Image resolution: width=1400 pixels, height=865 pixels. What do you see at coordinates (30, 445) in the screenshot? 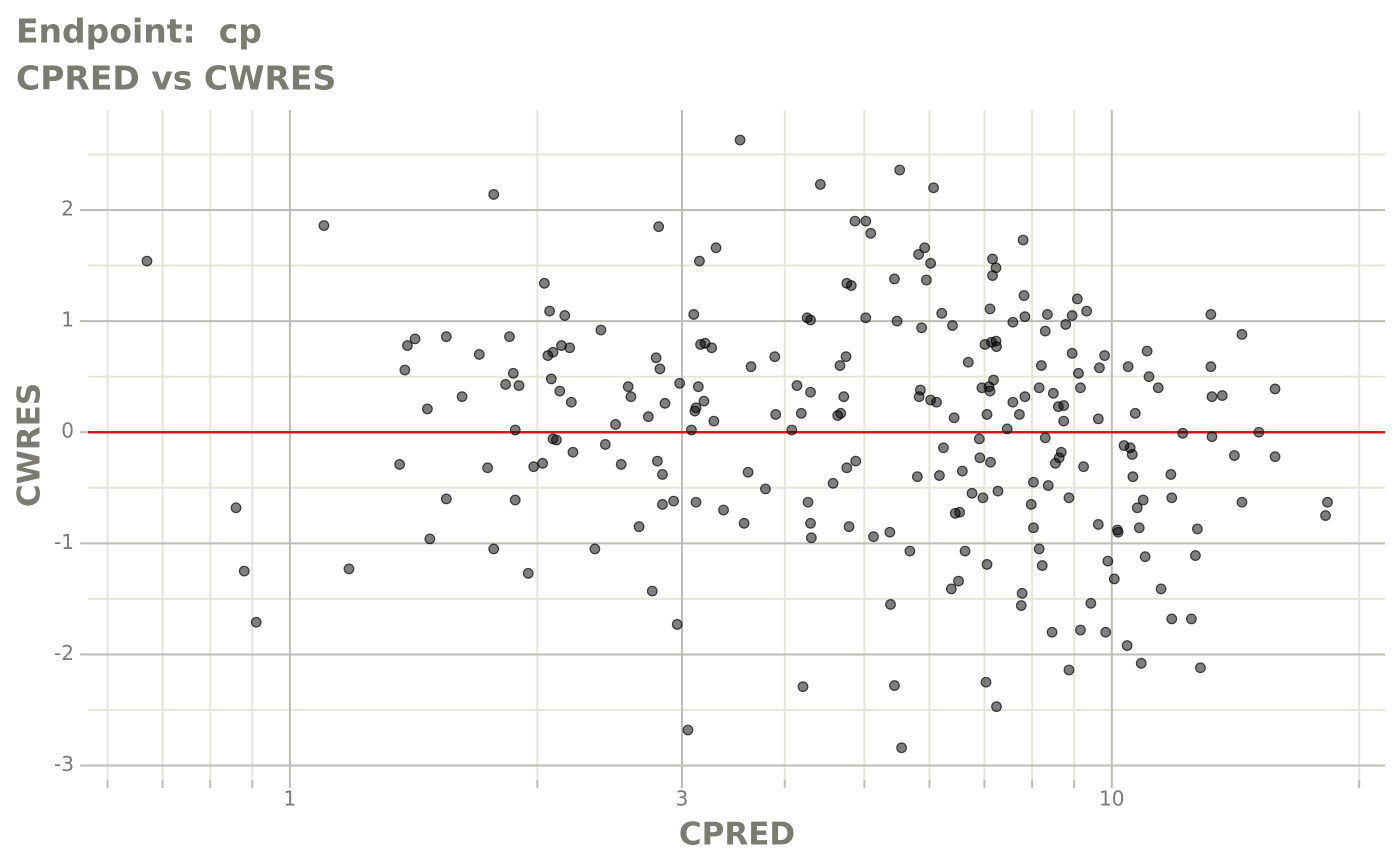
I see `y-axis-title: CWRES` at bounding box center [30, 445].